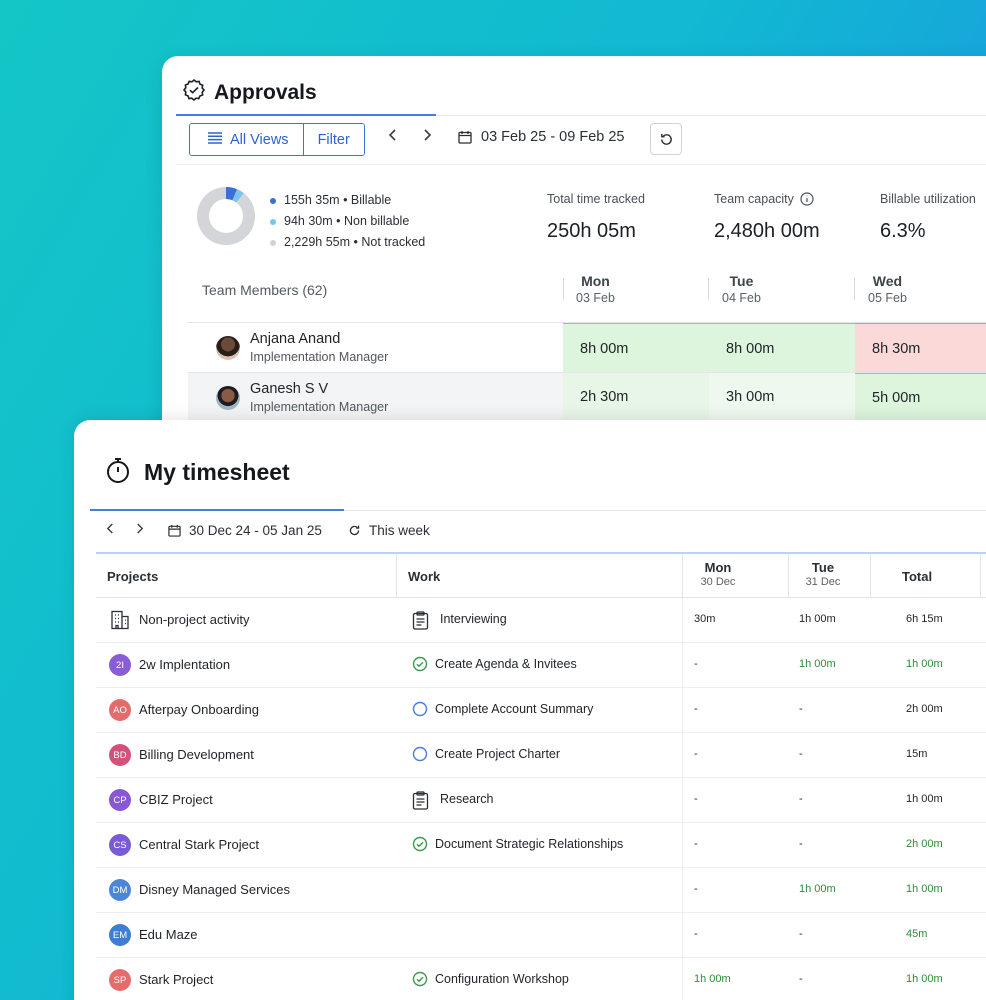 The height and width of the screenshot is (1000, 986). What do you see at coordinates (917, 576) in the screenshot?
I see `total-header: Total` at bounding box center [917, 576].